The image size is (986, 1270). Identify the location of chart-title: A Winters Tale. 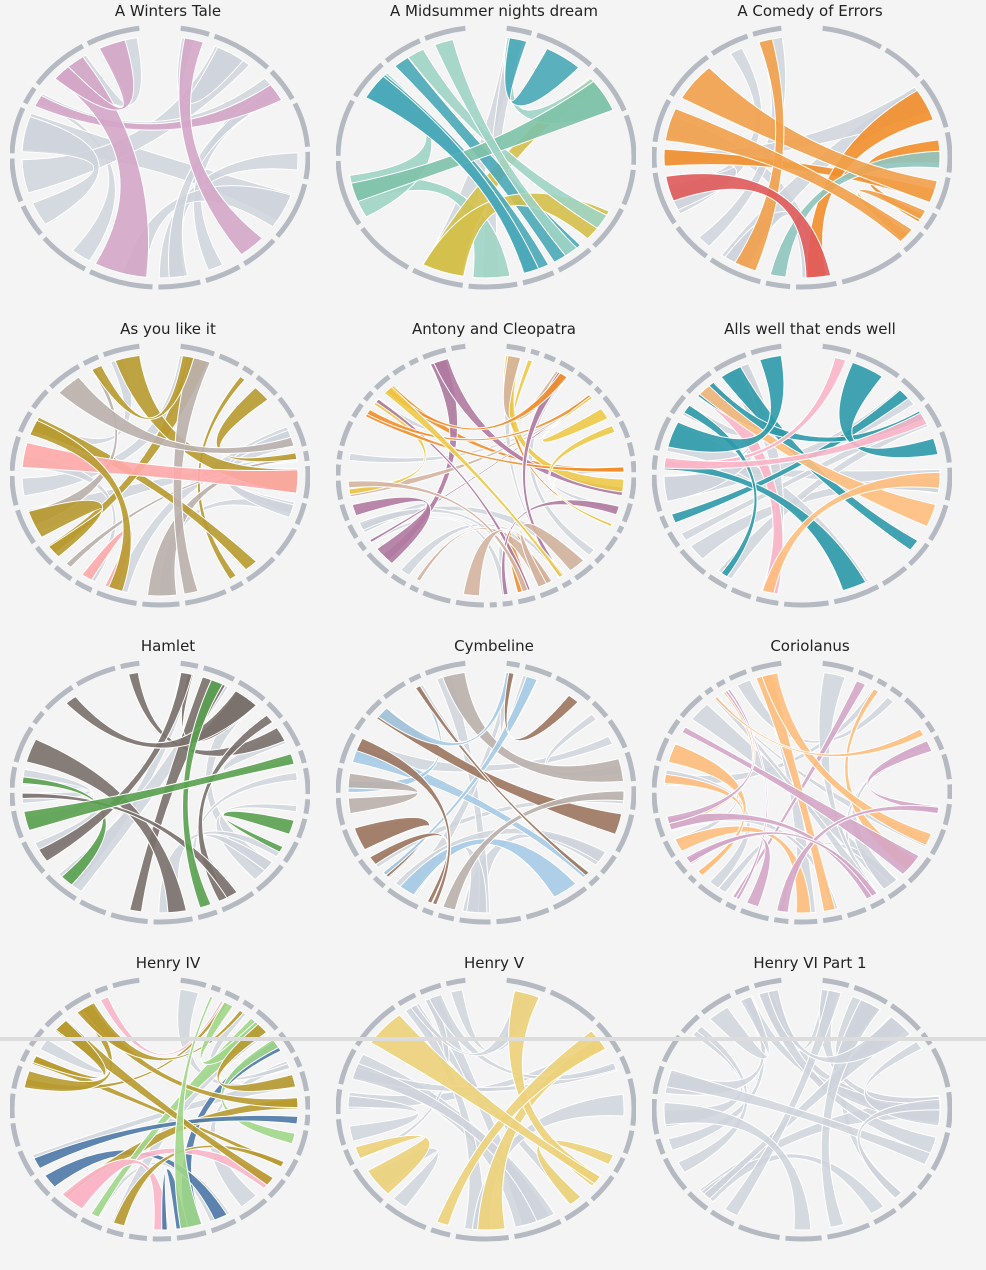
(168, 11).